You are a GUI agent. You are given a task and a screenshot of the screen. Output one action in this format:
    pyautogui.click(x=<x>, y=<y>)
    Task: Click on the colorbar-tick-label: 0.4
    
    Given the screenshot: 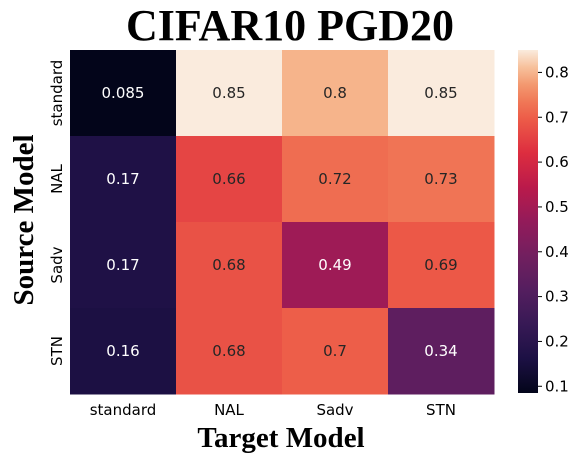 What is the action you would take?
    pyautogui.click(x=557, y=252)
    